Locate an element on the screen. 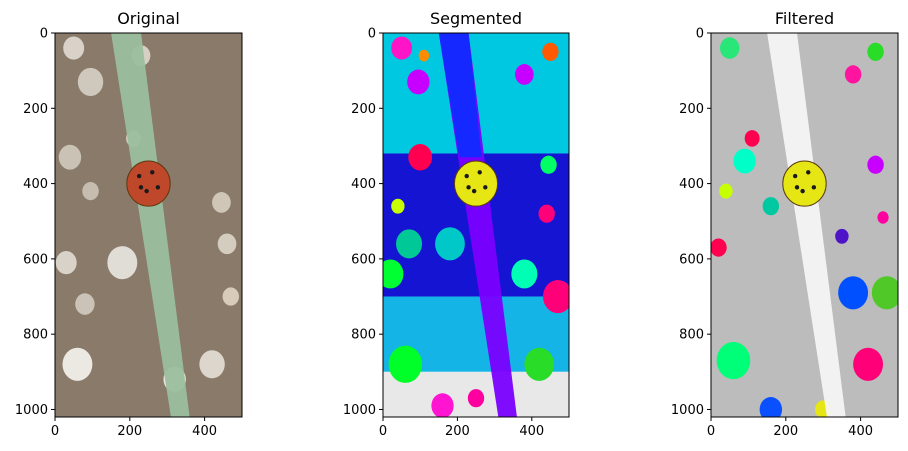  panel-title-filtered: Filtered is located at coordinates (804, 18).